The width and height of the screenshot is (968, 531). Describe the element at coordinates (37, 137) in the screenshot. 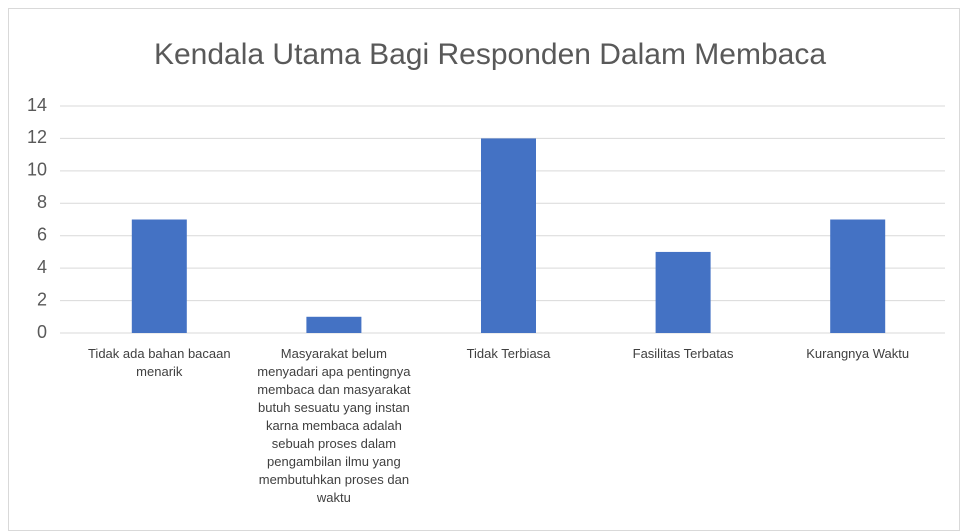

I see `y-tick-label: 12` at that location.